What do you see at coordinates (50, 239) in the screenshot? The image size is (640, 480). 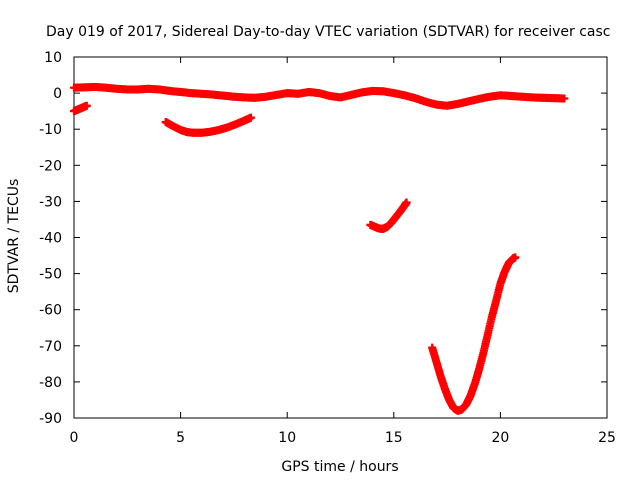 I see `y-tick-label: -40` at bounding box center [50, 239].